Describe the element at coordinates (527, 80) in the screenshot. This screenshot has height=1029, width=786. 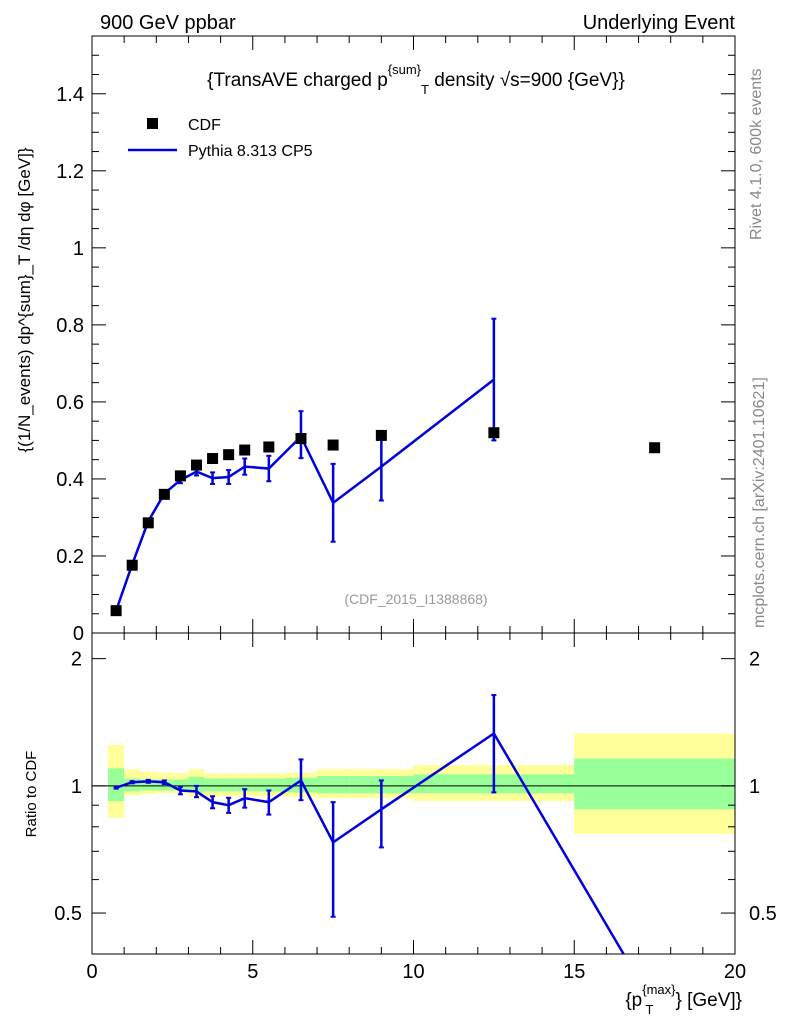
I see `main-title-suffix: density √s=900 {GeV}}` at that location.